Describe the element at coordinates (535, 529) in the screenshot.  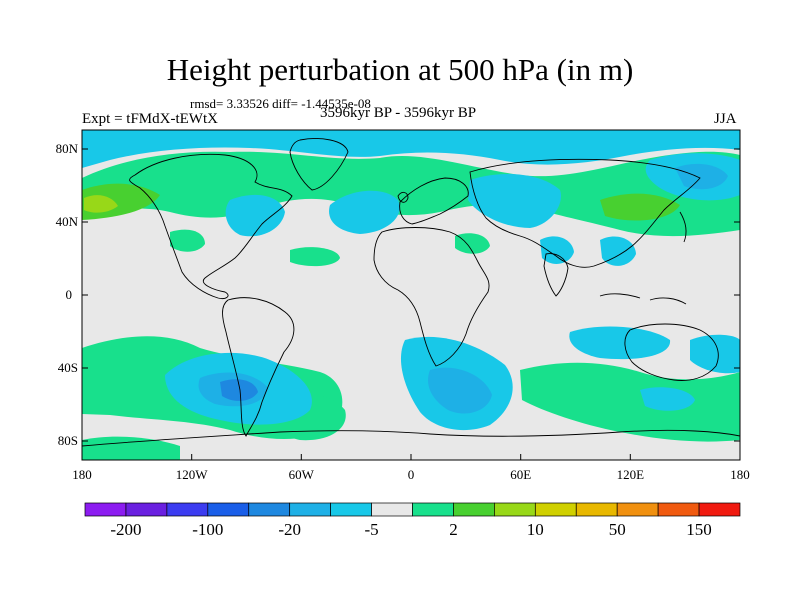
I see `colorbar-tick-label: 10` at that location.